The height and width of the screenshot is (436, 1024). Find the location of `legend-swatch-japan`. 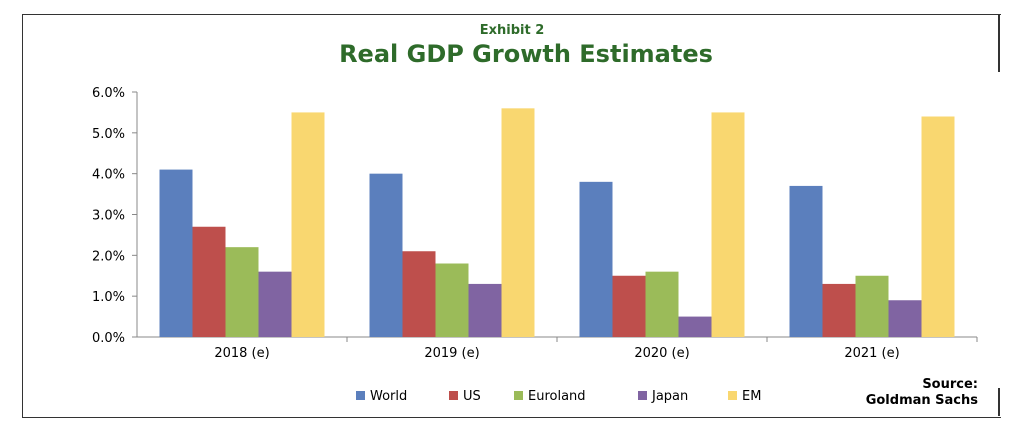

legend-swatch-japan is located at coordinates (642, 395).